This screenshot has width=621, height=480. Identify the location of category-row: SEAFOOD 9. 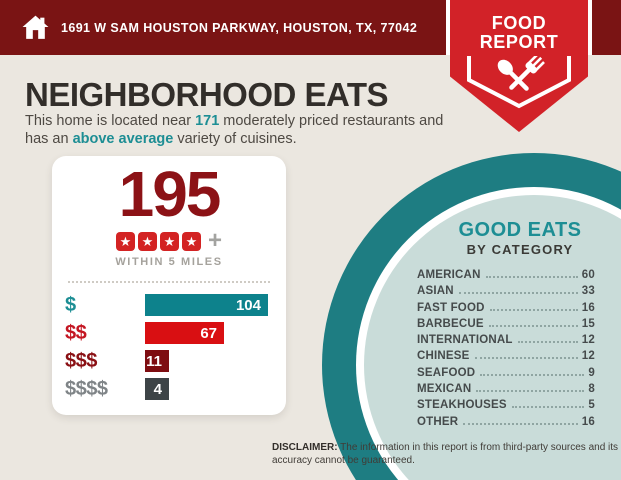
(506, 375).